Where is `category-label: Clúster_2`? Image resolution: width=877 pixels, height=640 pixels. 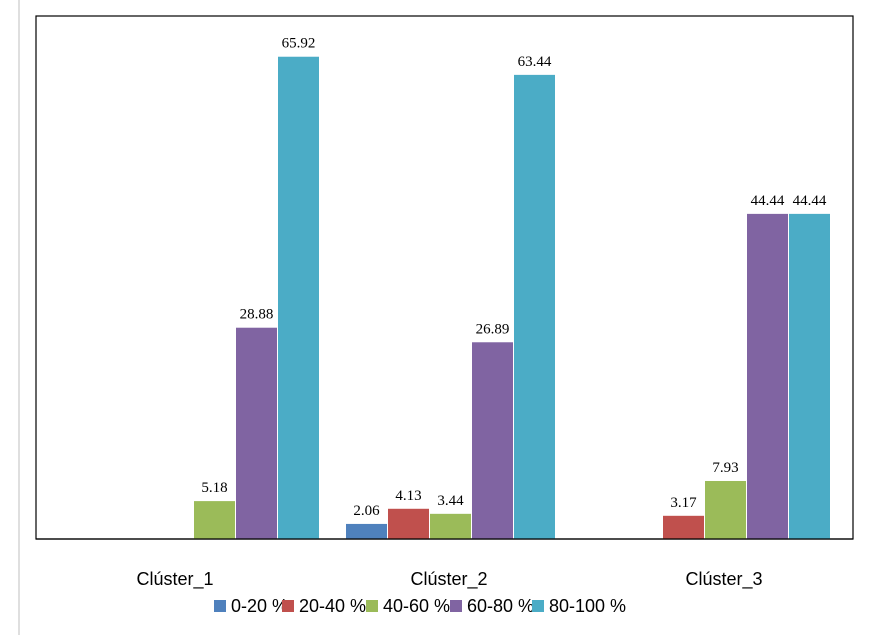 category-label: Clúster_2 is located at coordinates (448, 579).